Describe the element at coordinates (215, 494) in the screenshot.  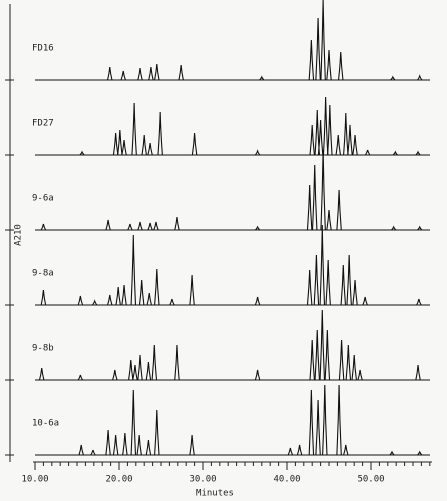
I see `x-axis-label: Minutes` at that location.